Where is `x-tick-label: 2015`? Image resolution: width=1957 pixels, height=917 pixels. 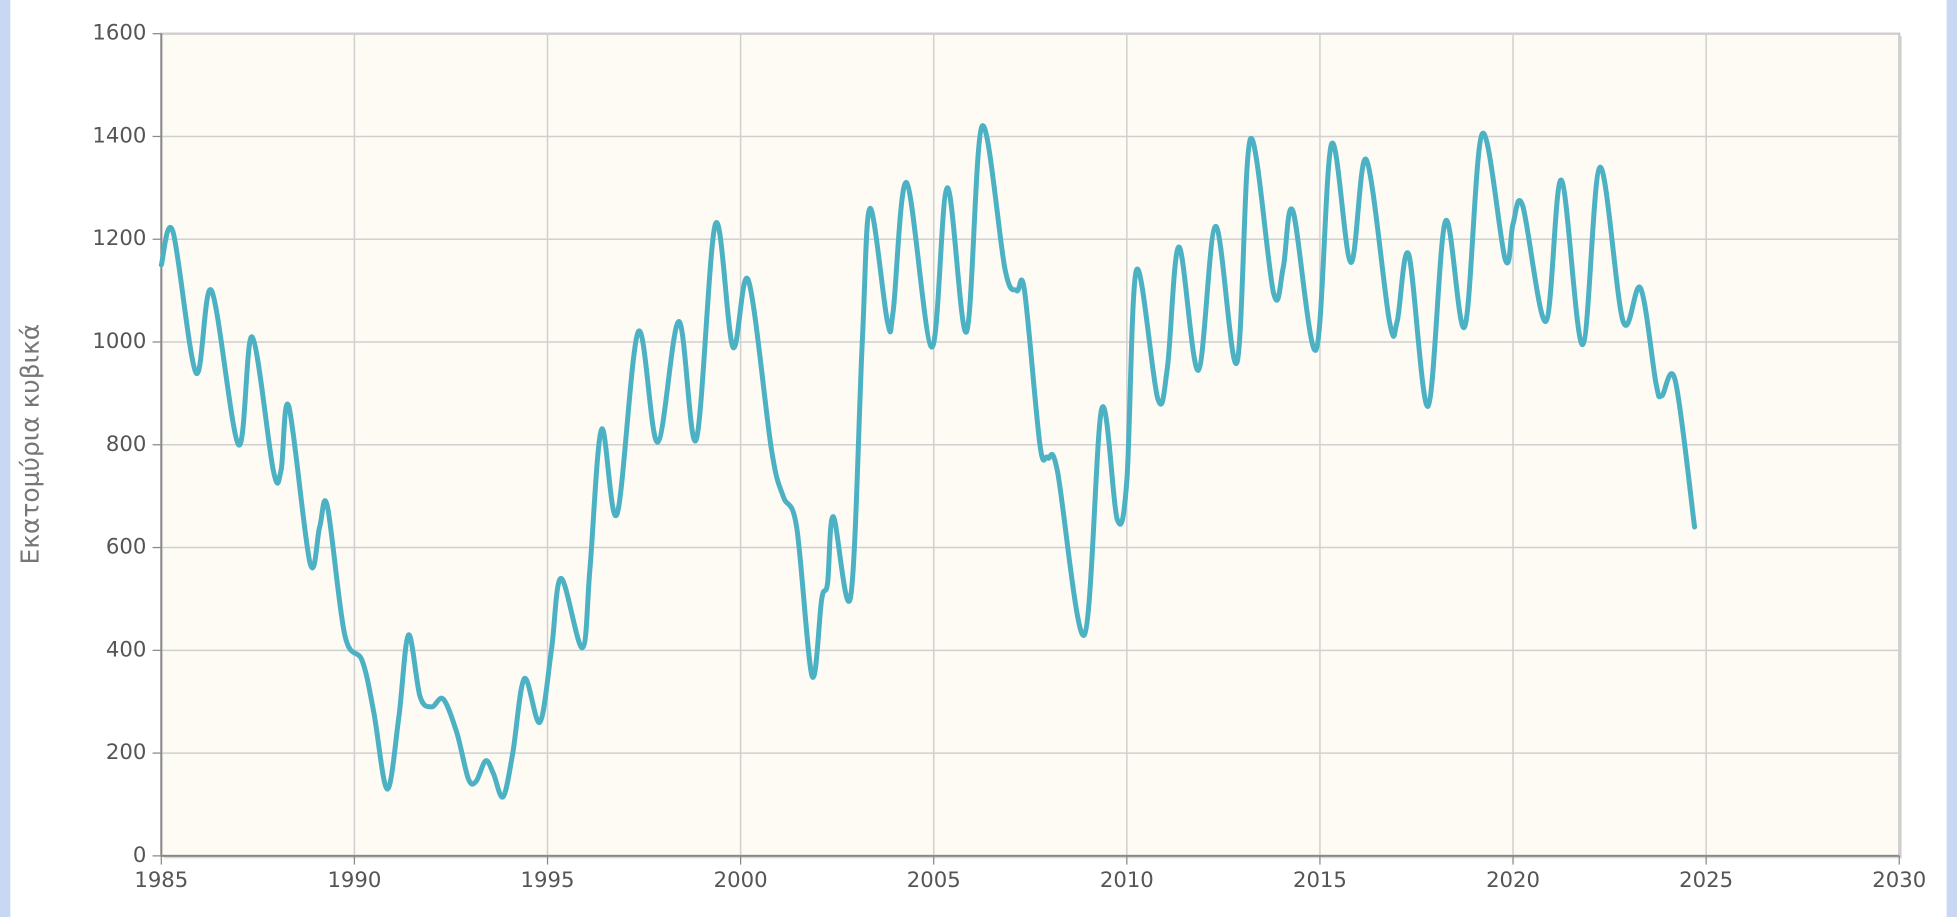
x-tick-label: 2015 is located at coordinates (1320, 879).